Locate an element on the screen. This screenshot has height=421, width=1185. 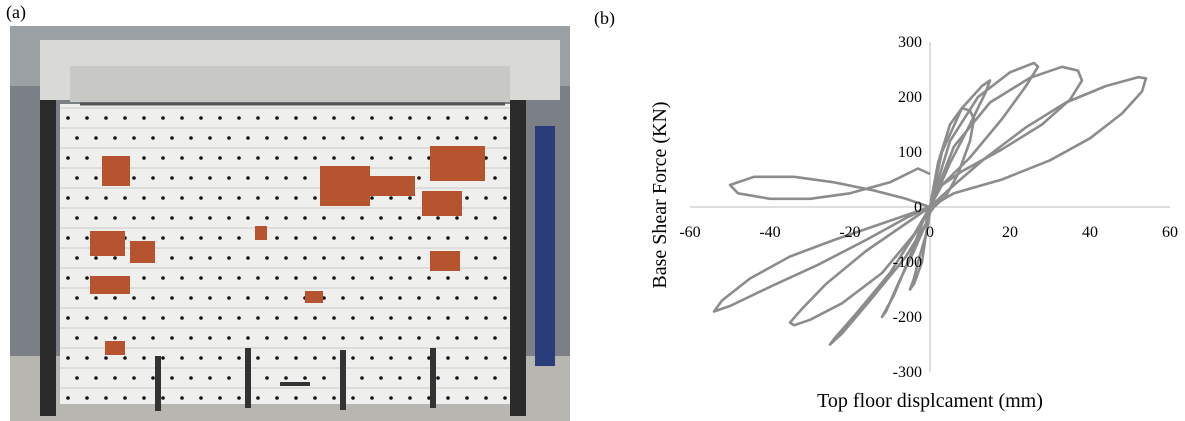
panel-a-label: (a) is located at coordinates (16, 12).